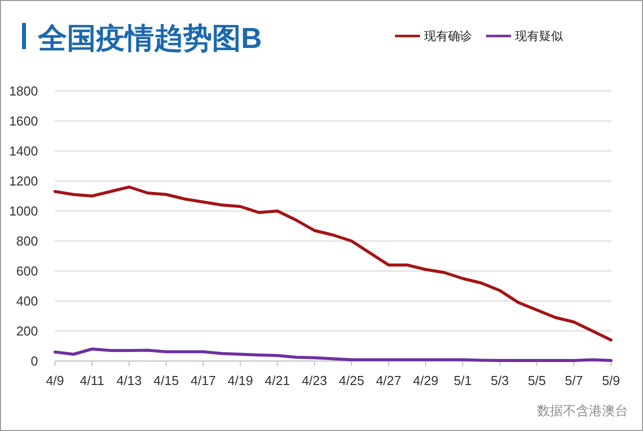  What do you see at coordinates (448, 36) in the screenshot?
I see `legend-label: 现有确诊` at bounding box center [448, 36].